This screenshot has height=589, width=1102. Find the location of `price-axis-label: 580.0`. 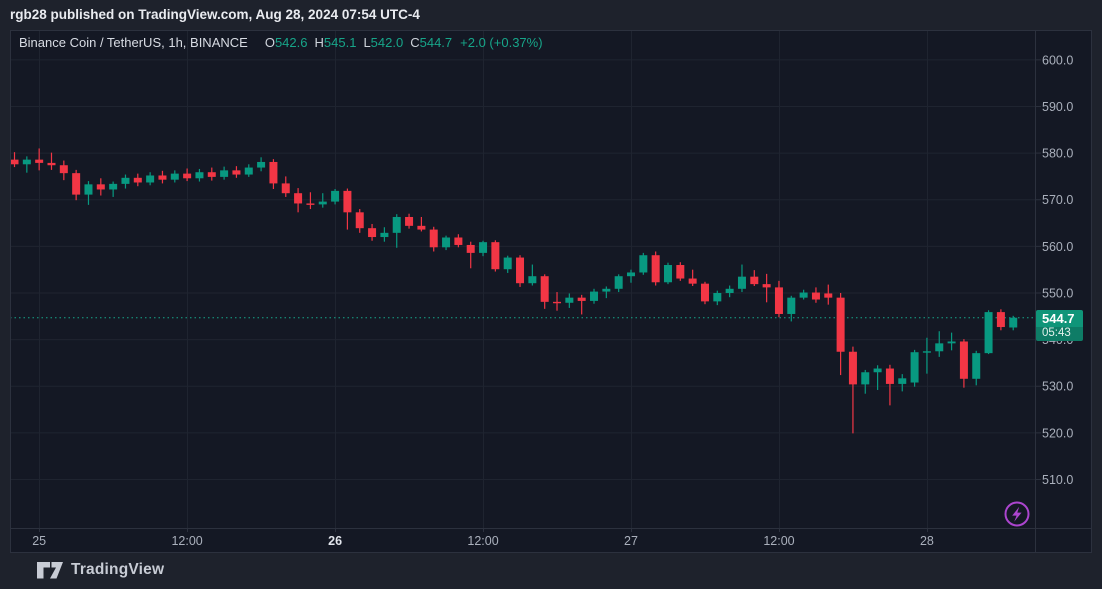

price-axis-label: 580.0 is located at coordinates (1057, 154).